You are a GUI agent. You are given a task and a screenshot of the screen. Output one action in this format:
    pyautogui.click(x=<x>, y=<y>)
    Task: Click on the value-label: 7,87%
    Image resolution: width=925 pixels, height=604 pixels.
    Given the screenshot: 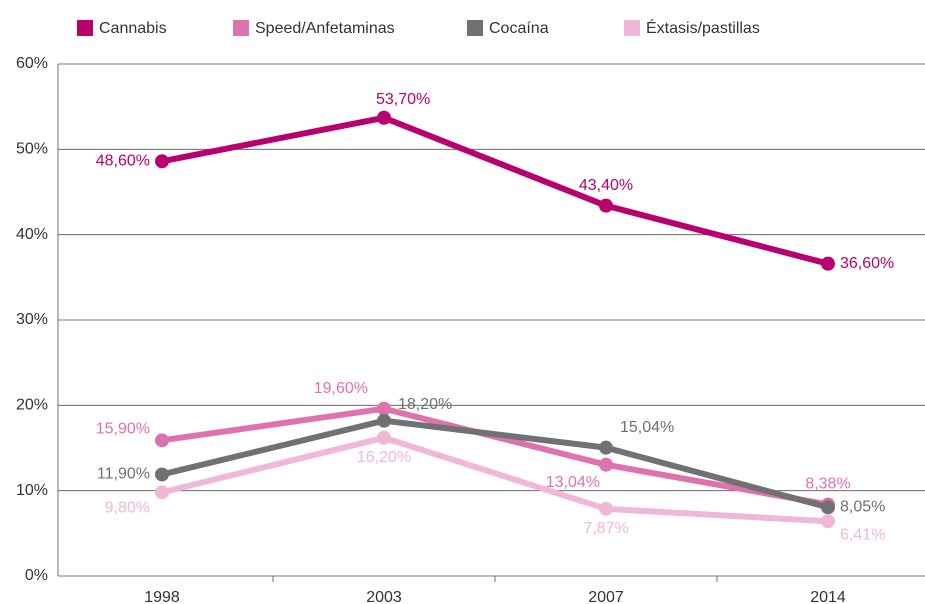 What is the action you would take?
    pyautogui.click(x=605, y=528)
    